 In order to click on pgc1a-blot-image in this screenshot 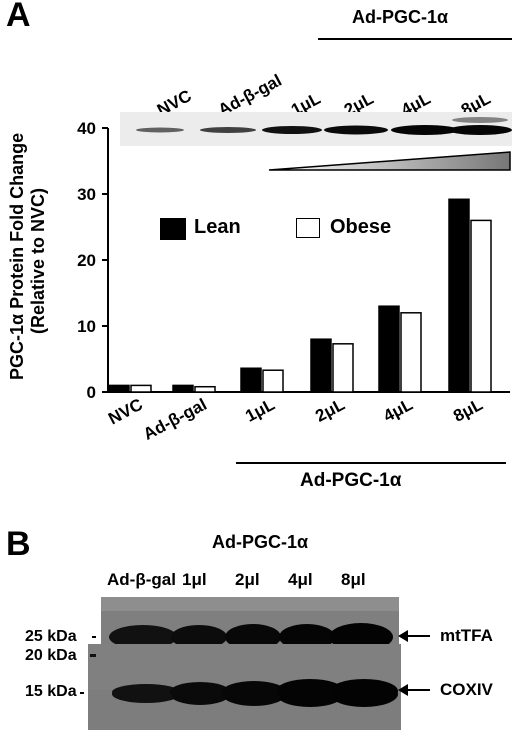, I will do `click(316, 129)`.